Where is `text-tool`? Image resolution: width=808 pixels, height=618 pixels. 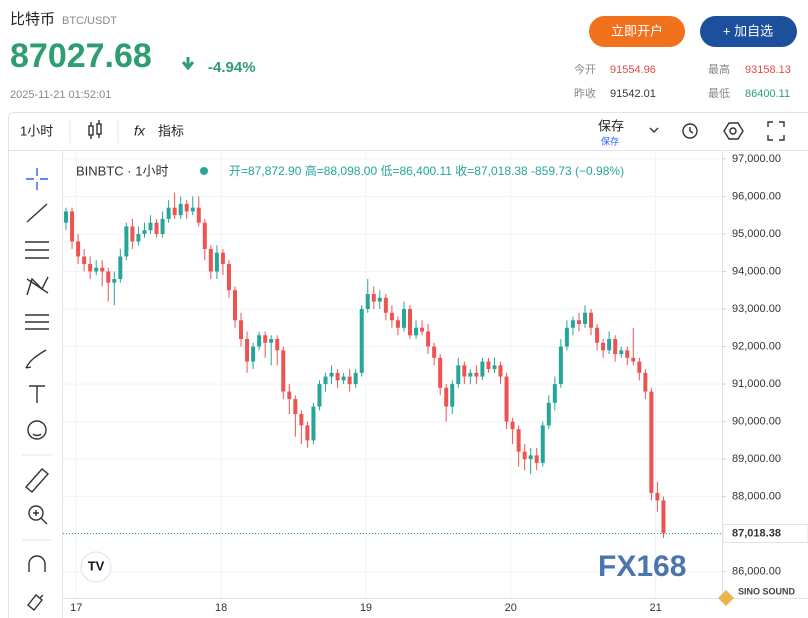 text-tool is located at coordinates (37, 394).